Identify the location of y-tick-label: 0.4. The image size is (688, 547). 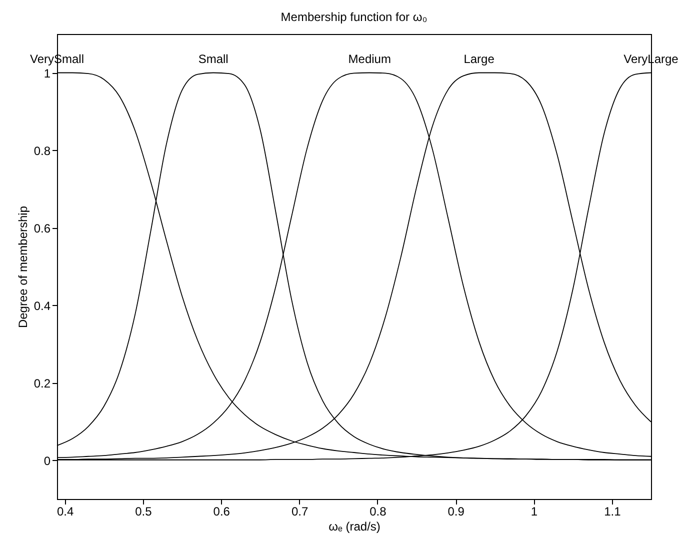
(42, 305).